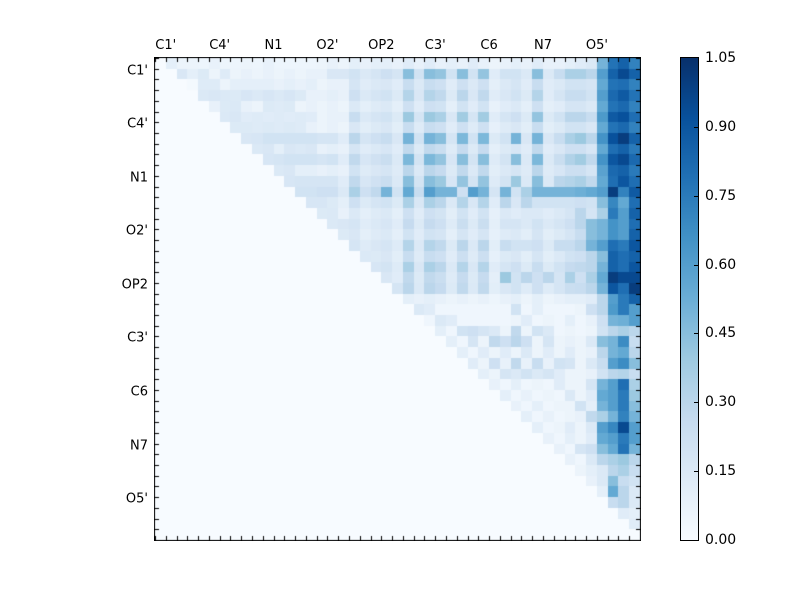  Describe the element at coordinates (721, 195) in the screenshot. I see `colorbar-tick-label: 0.75` at that location.